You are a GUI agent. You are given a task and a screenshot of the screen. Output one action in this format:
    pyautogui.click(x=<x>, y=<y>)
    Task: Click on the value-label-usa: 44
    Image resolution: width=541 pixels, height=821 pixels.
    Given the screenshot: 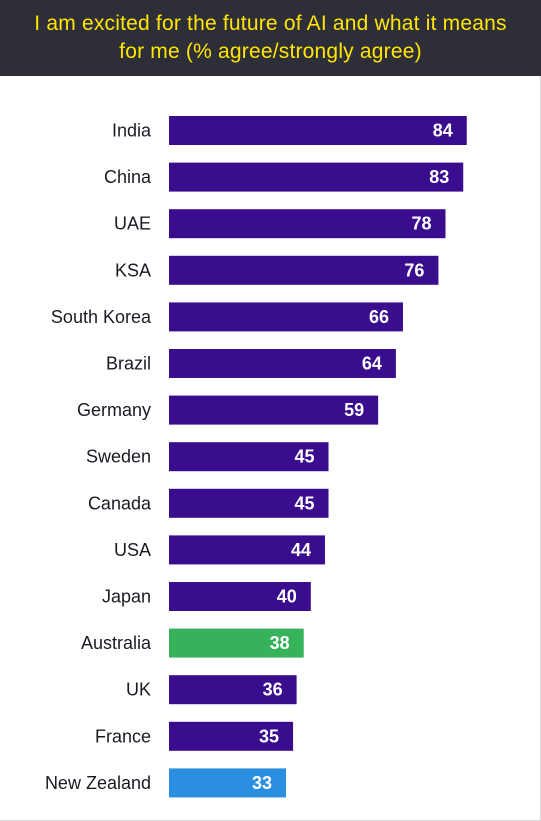 What is the action you would take?
    pyautogui.click(x=301, y=550)
    